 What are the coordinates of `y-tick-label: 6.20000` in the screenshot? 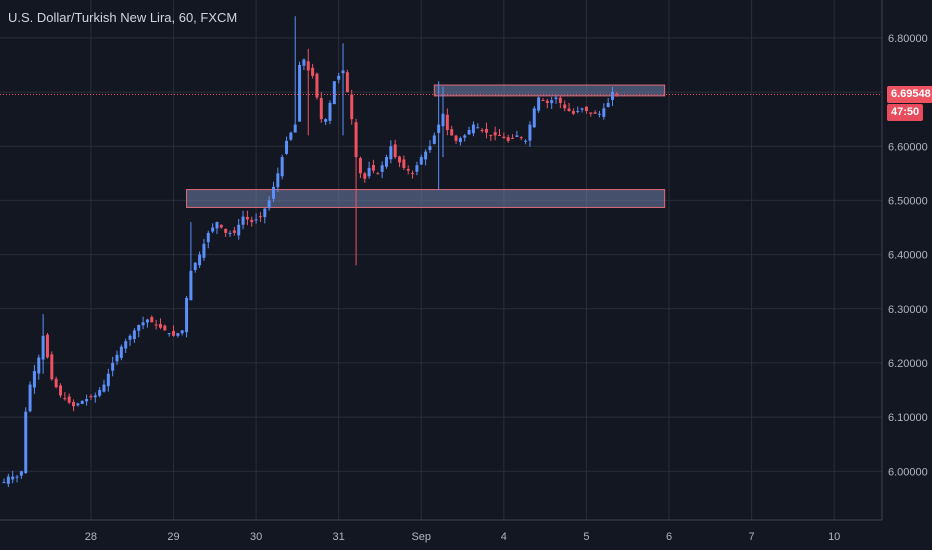 It's located at (908, 364).